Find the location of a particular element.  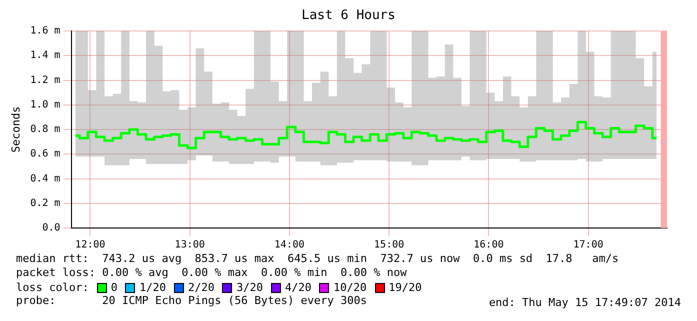

text: end: Thu May 15 17:49:07 2014 is located at coordinates (584, 302).